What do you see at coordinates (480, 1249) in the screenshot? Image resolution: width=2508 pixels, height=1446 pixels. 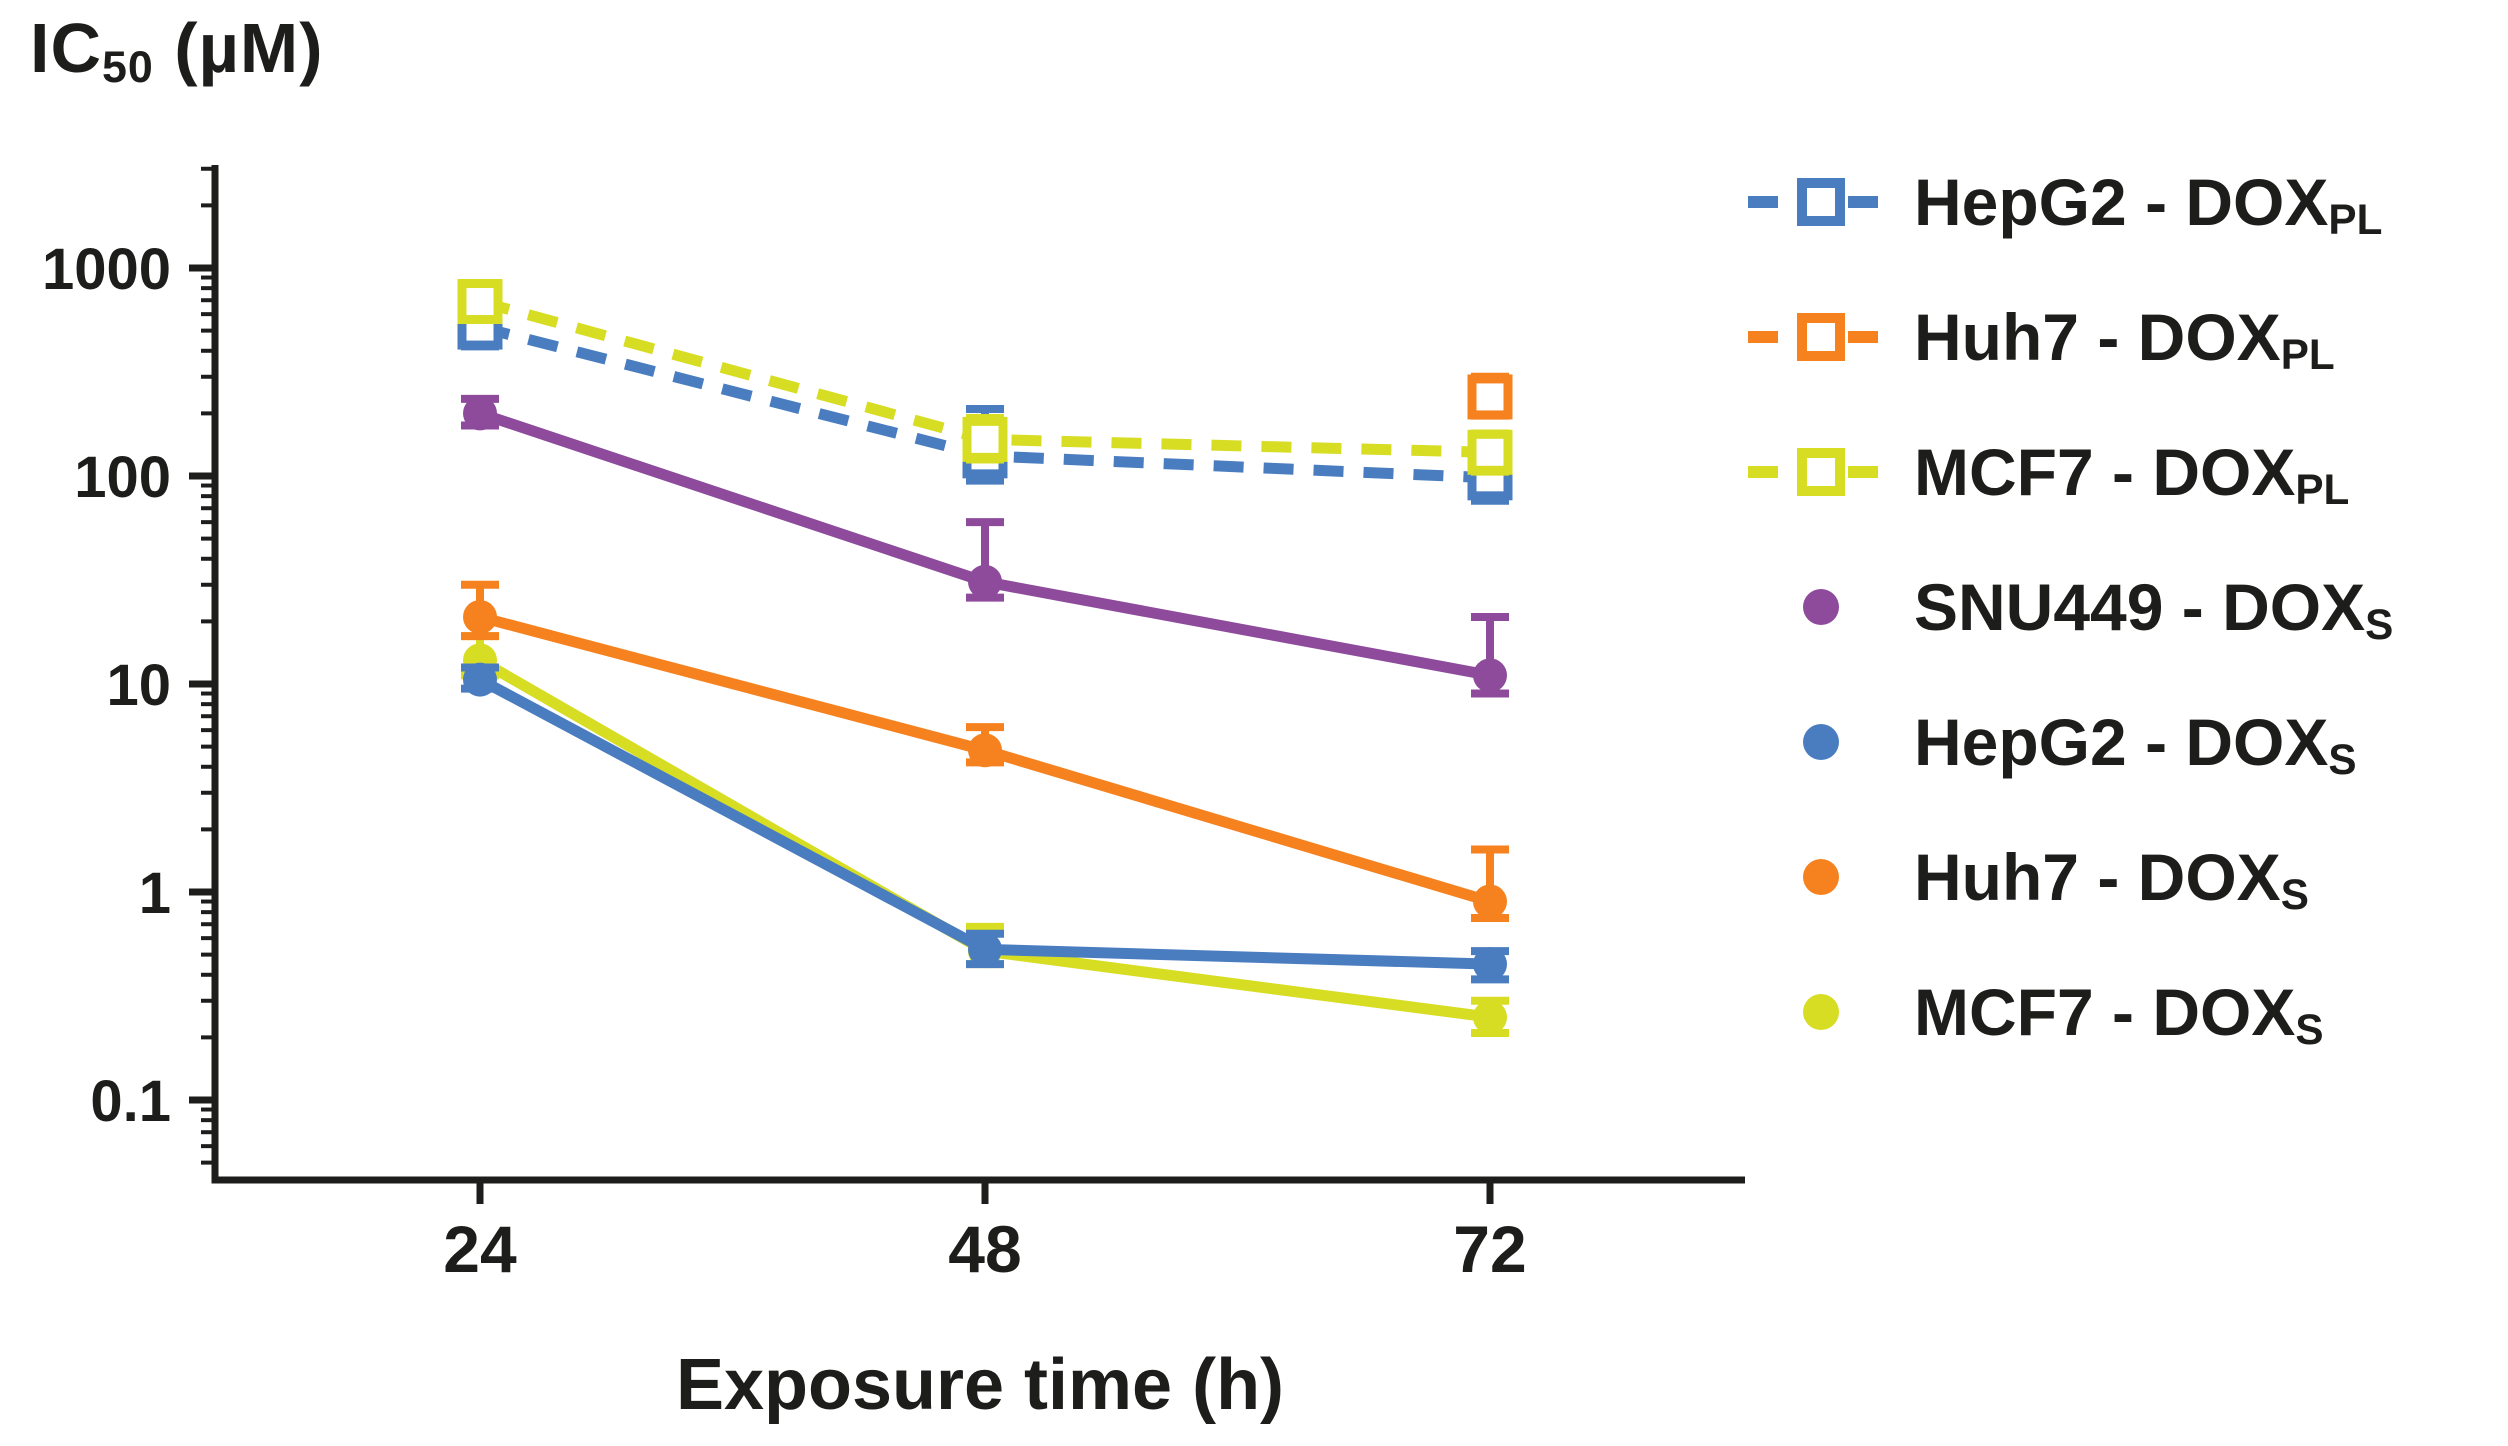 I see `x-tick-label: 24` at bounding box center [480, 1249].